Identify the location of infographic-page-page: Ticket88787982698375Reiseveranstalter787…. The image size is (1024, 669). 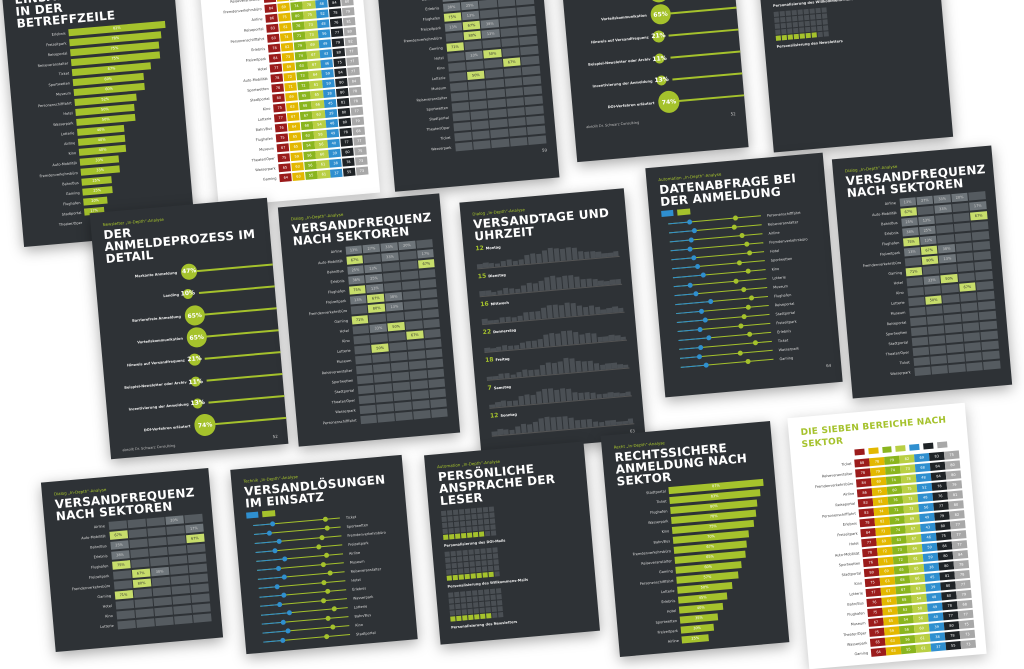
(289, 103).